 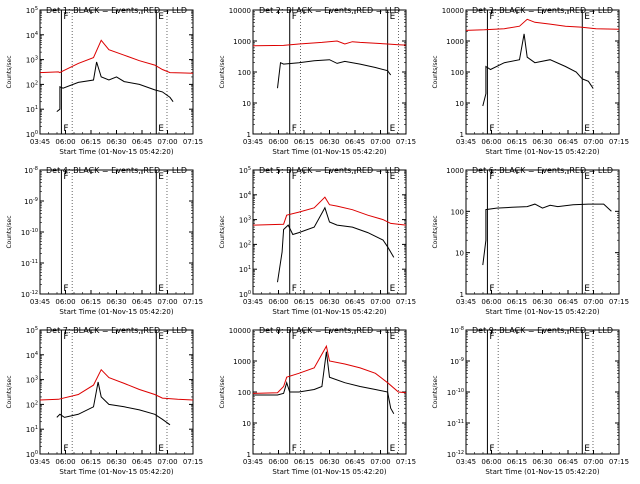 I want to click on y-tick-label: 10, so click(x=459, y=254).